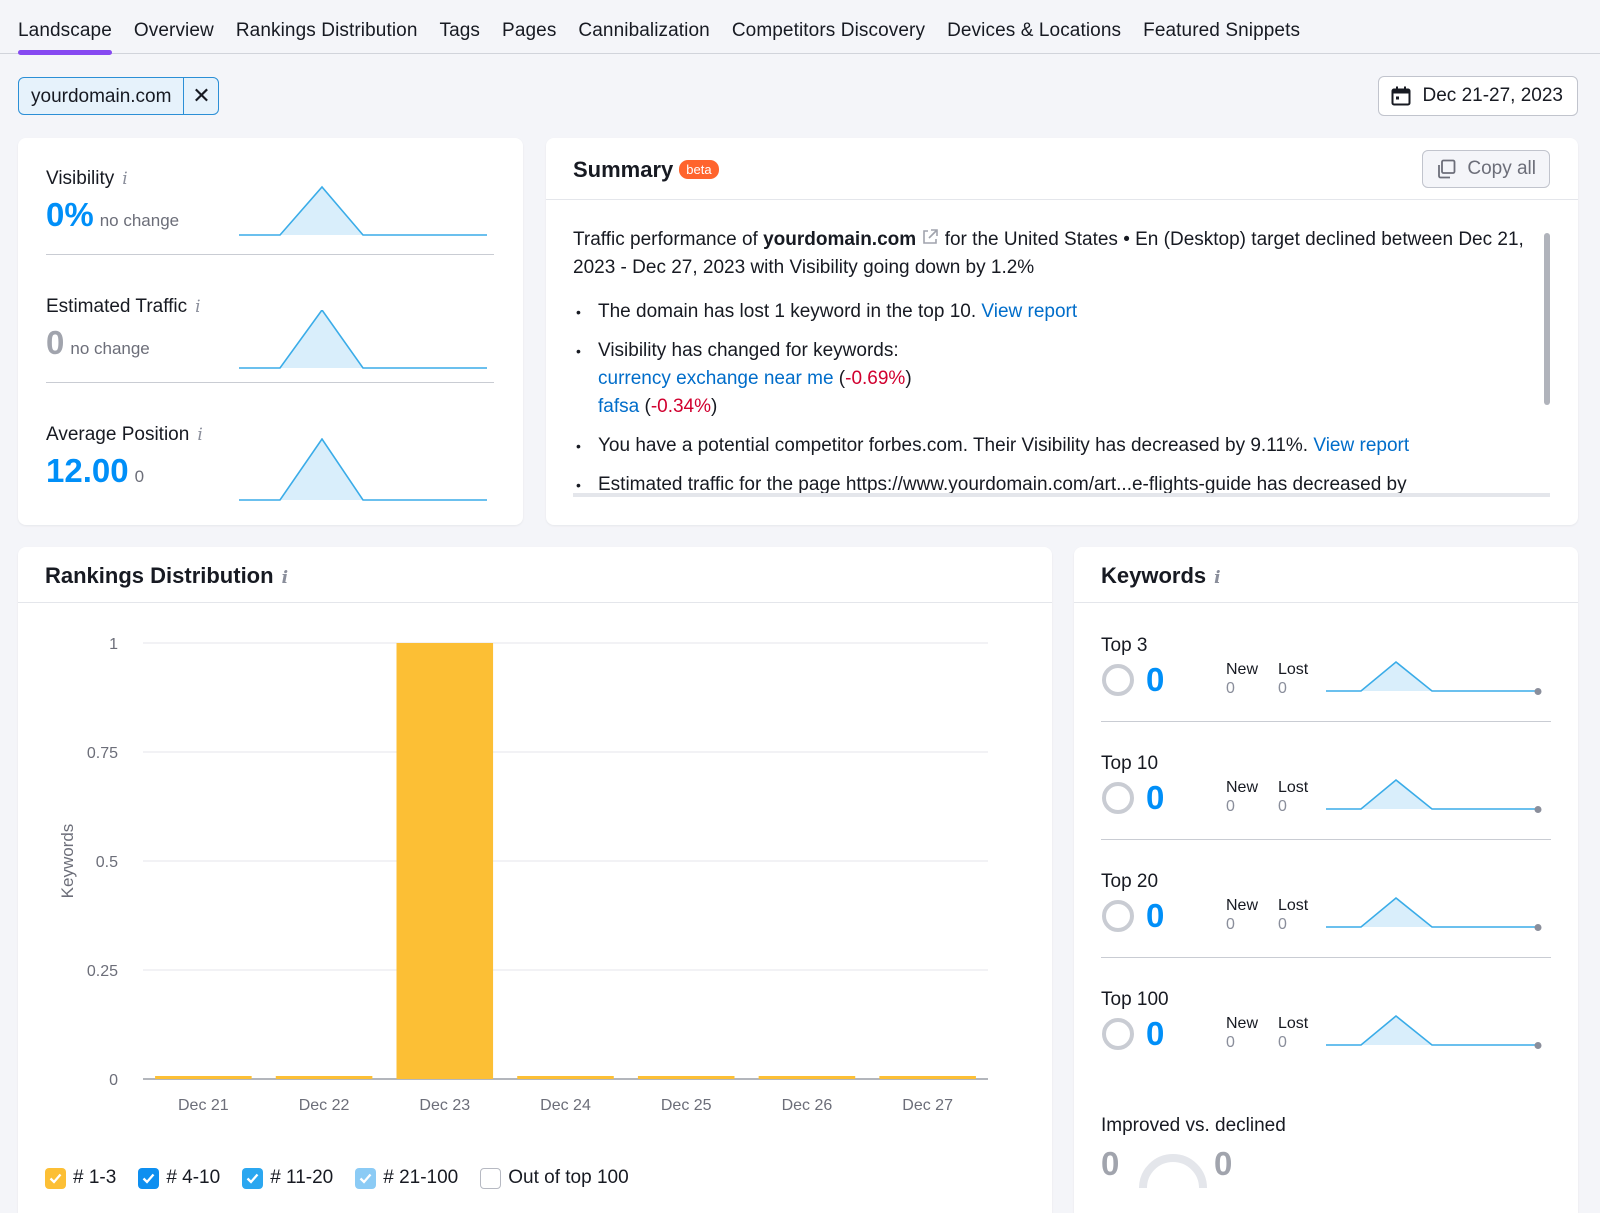 The width and height of the screenshot is (1600, 1213). I want to click on beta-badge: beta, so click(699, 169).